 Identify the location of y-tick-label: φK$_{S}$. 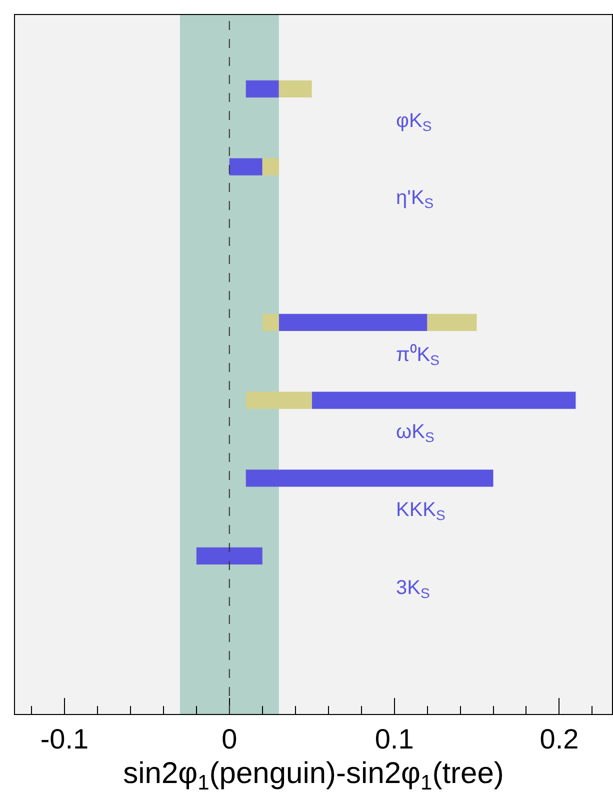
(414, 122).